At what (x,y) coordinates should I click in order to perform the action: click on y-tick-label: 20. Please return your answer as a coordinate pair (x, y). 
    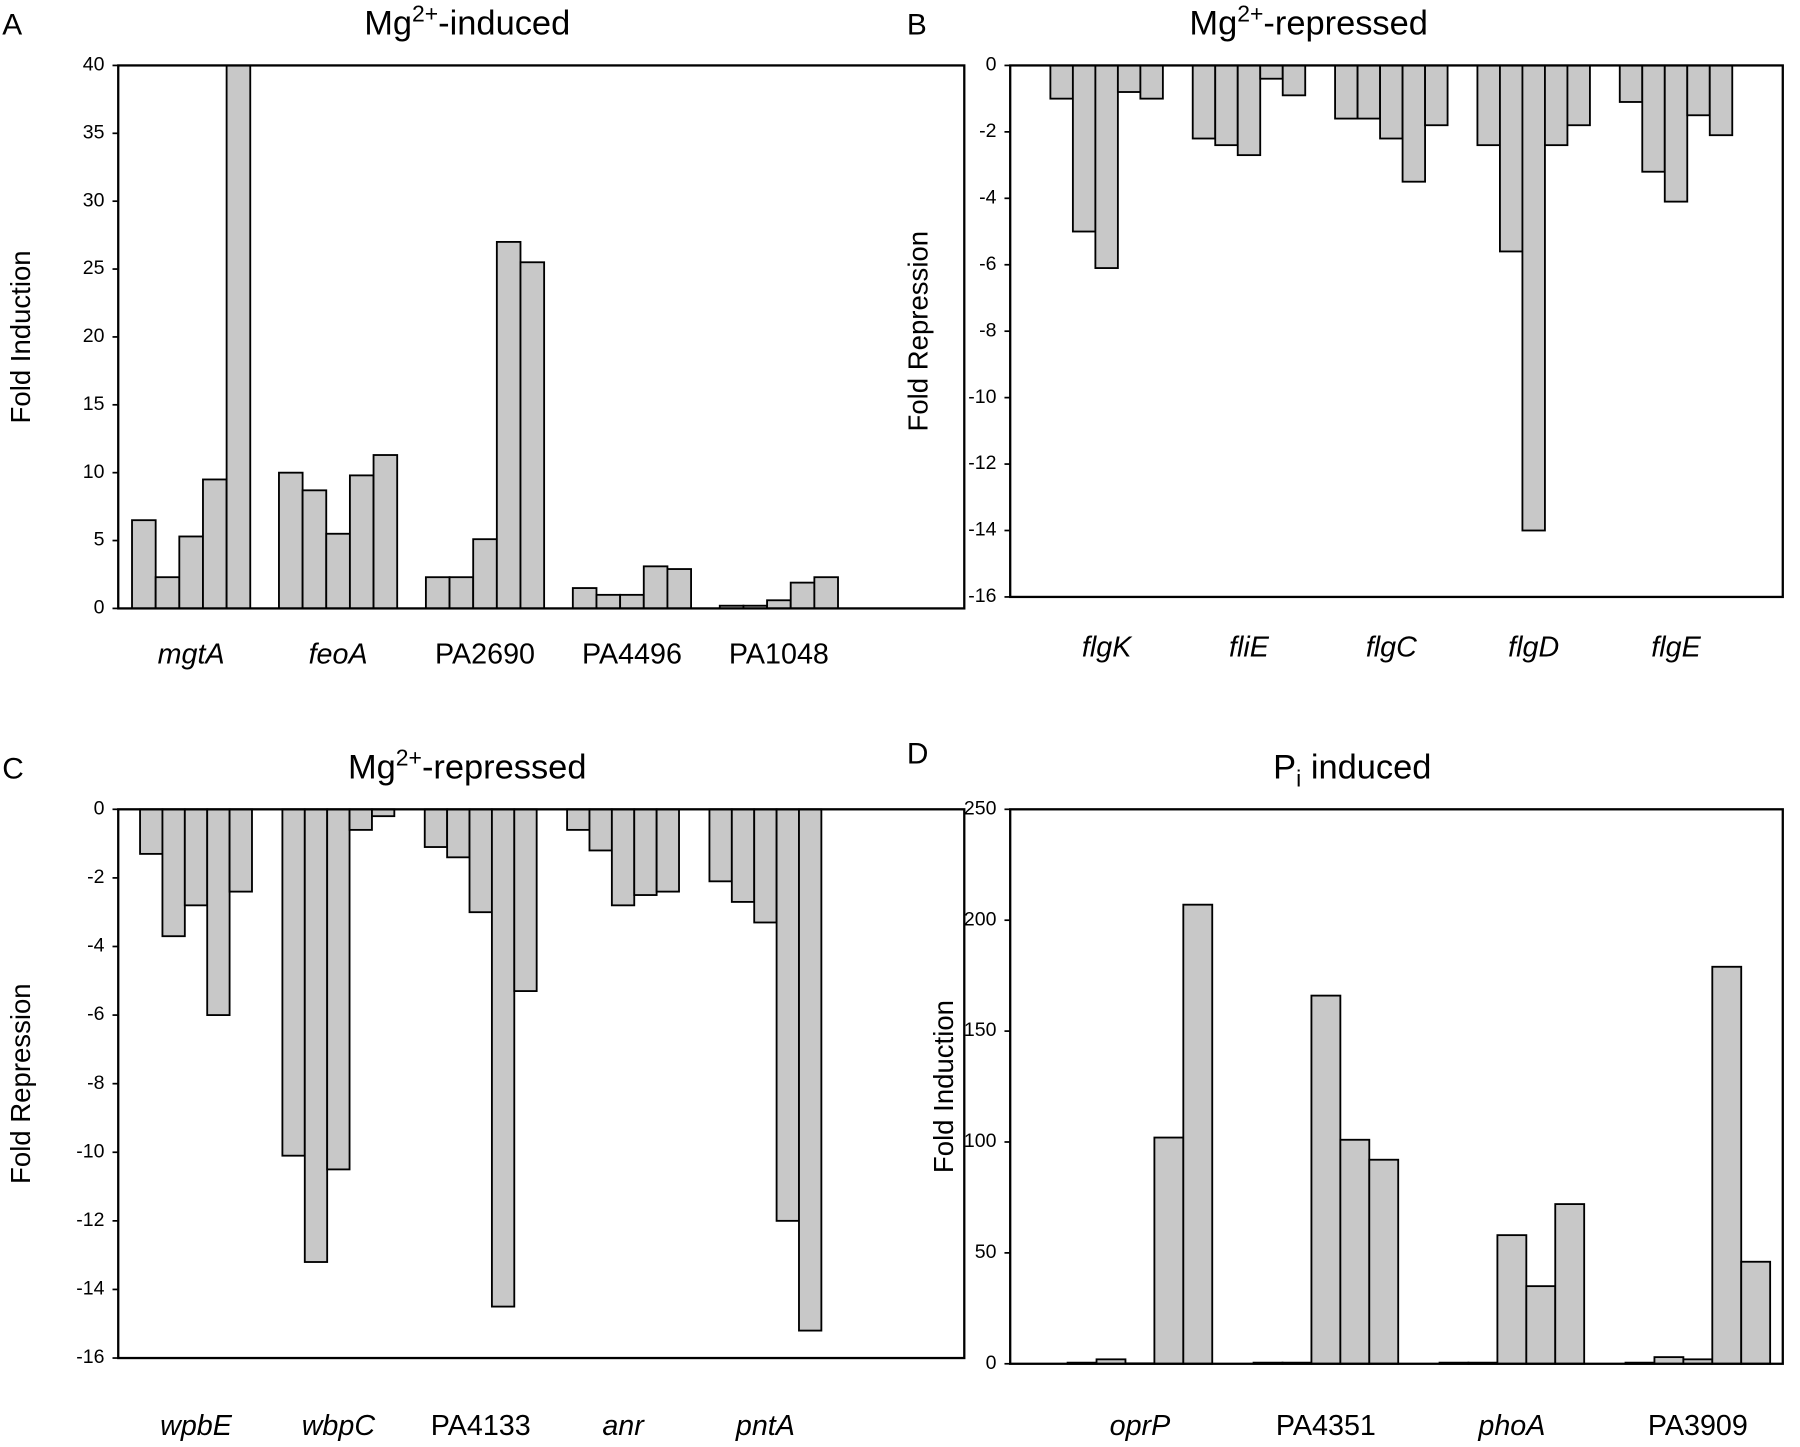
    Looking at the image, I should click on (94, 336).